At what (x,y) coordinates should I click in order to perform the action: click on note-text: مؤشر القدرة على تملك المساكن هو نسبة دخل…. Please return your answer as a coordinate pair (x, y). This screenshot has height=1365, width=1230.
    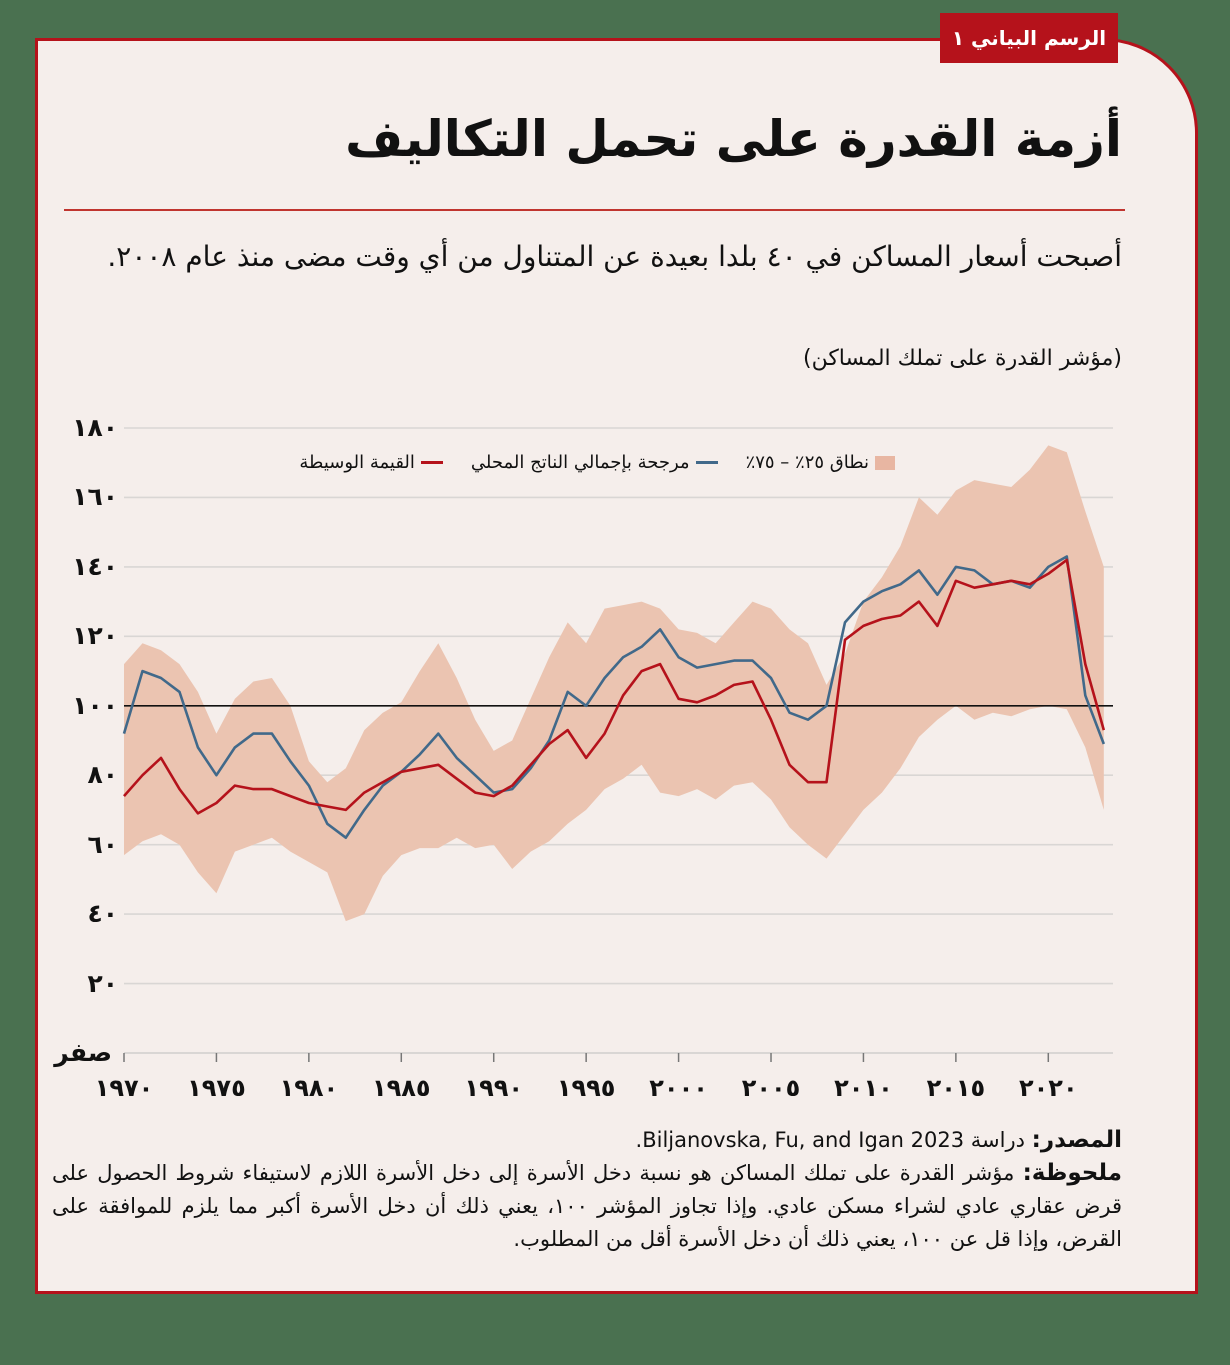
    Looking at the image, I should click on (587, 1206).